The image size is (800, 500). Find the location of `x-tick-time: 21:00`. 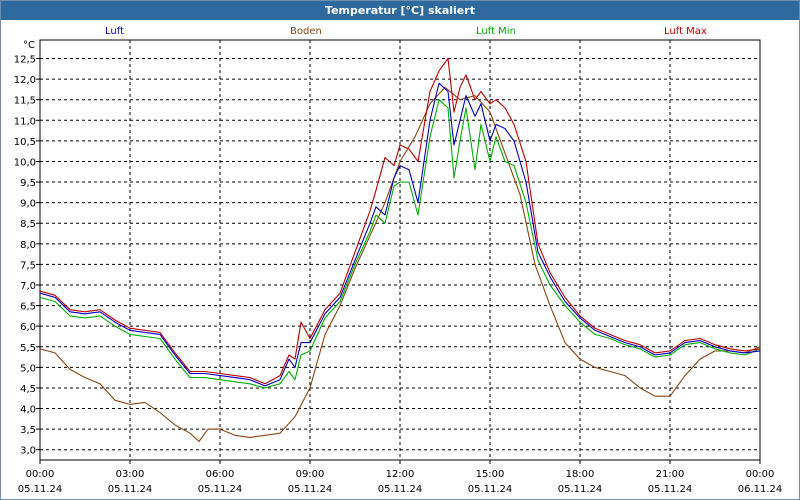

x-tick-time: 21:00 is located at coordinates (670, 474).